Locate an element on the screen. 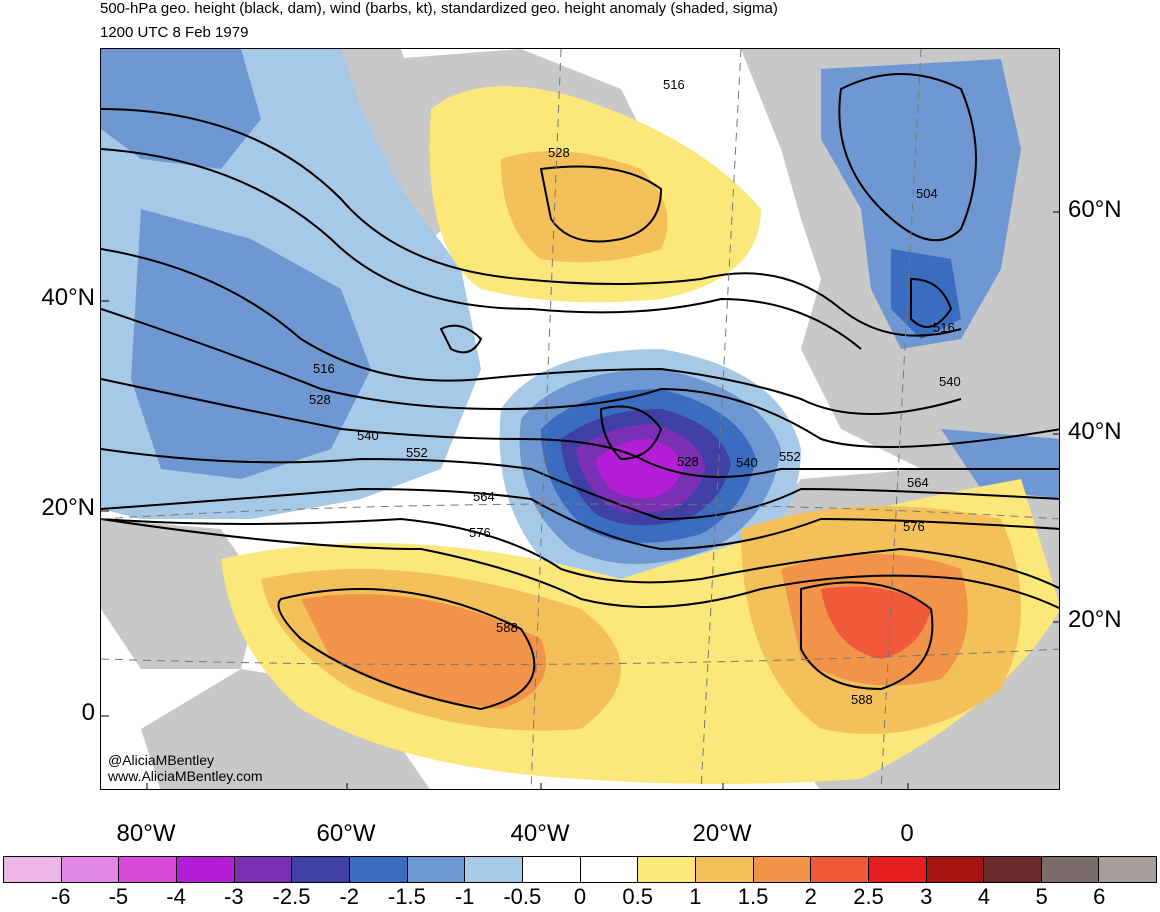 This screenshot has height=912, width=1160. colorbar-label: -1 is located at coordinates (464, 896).